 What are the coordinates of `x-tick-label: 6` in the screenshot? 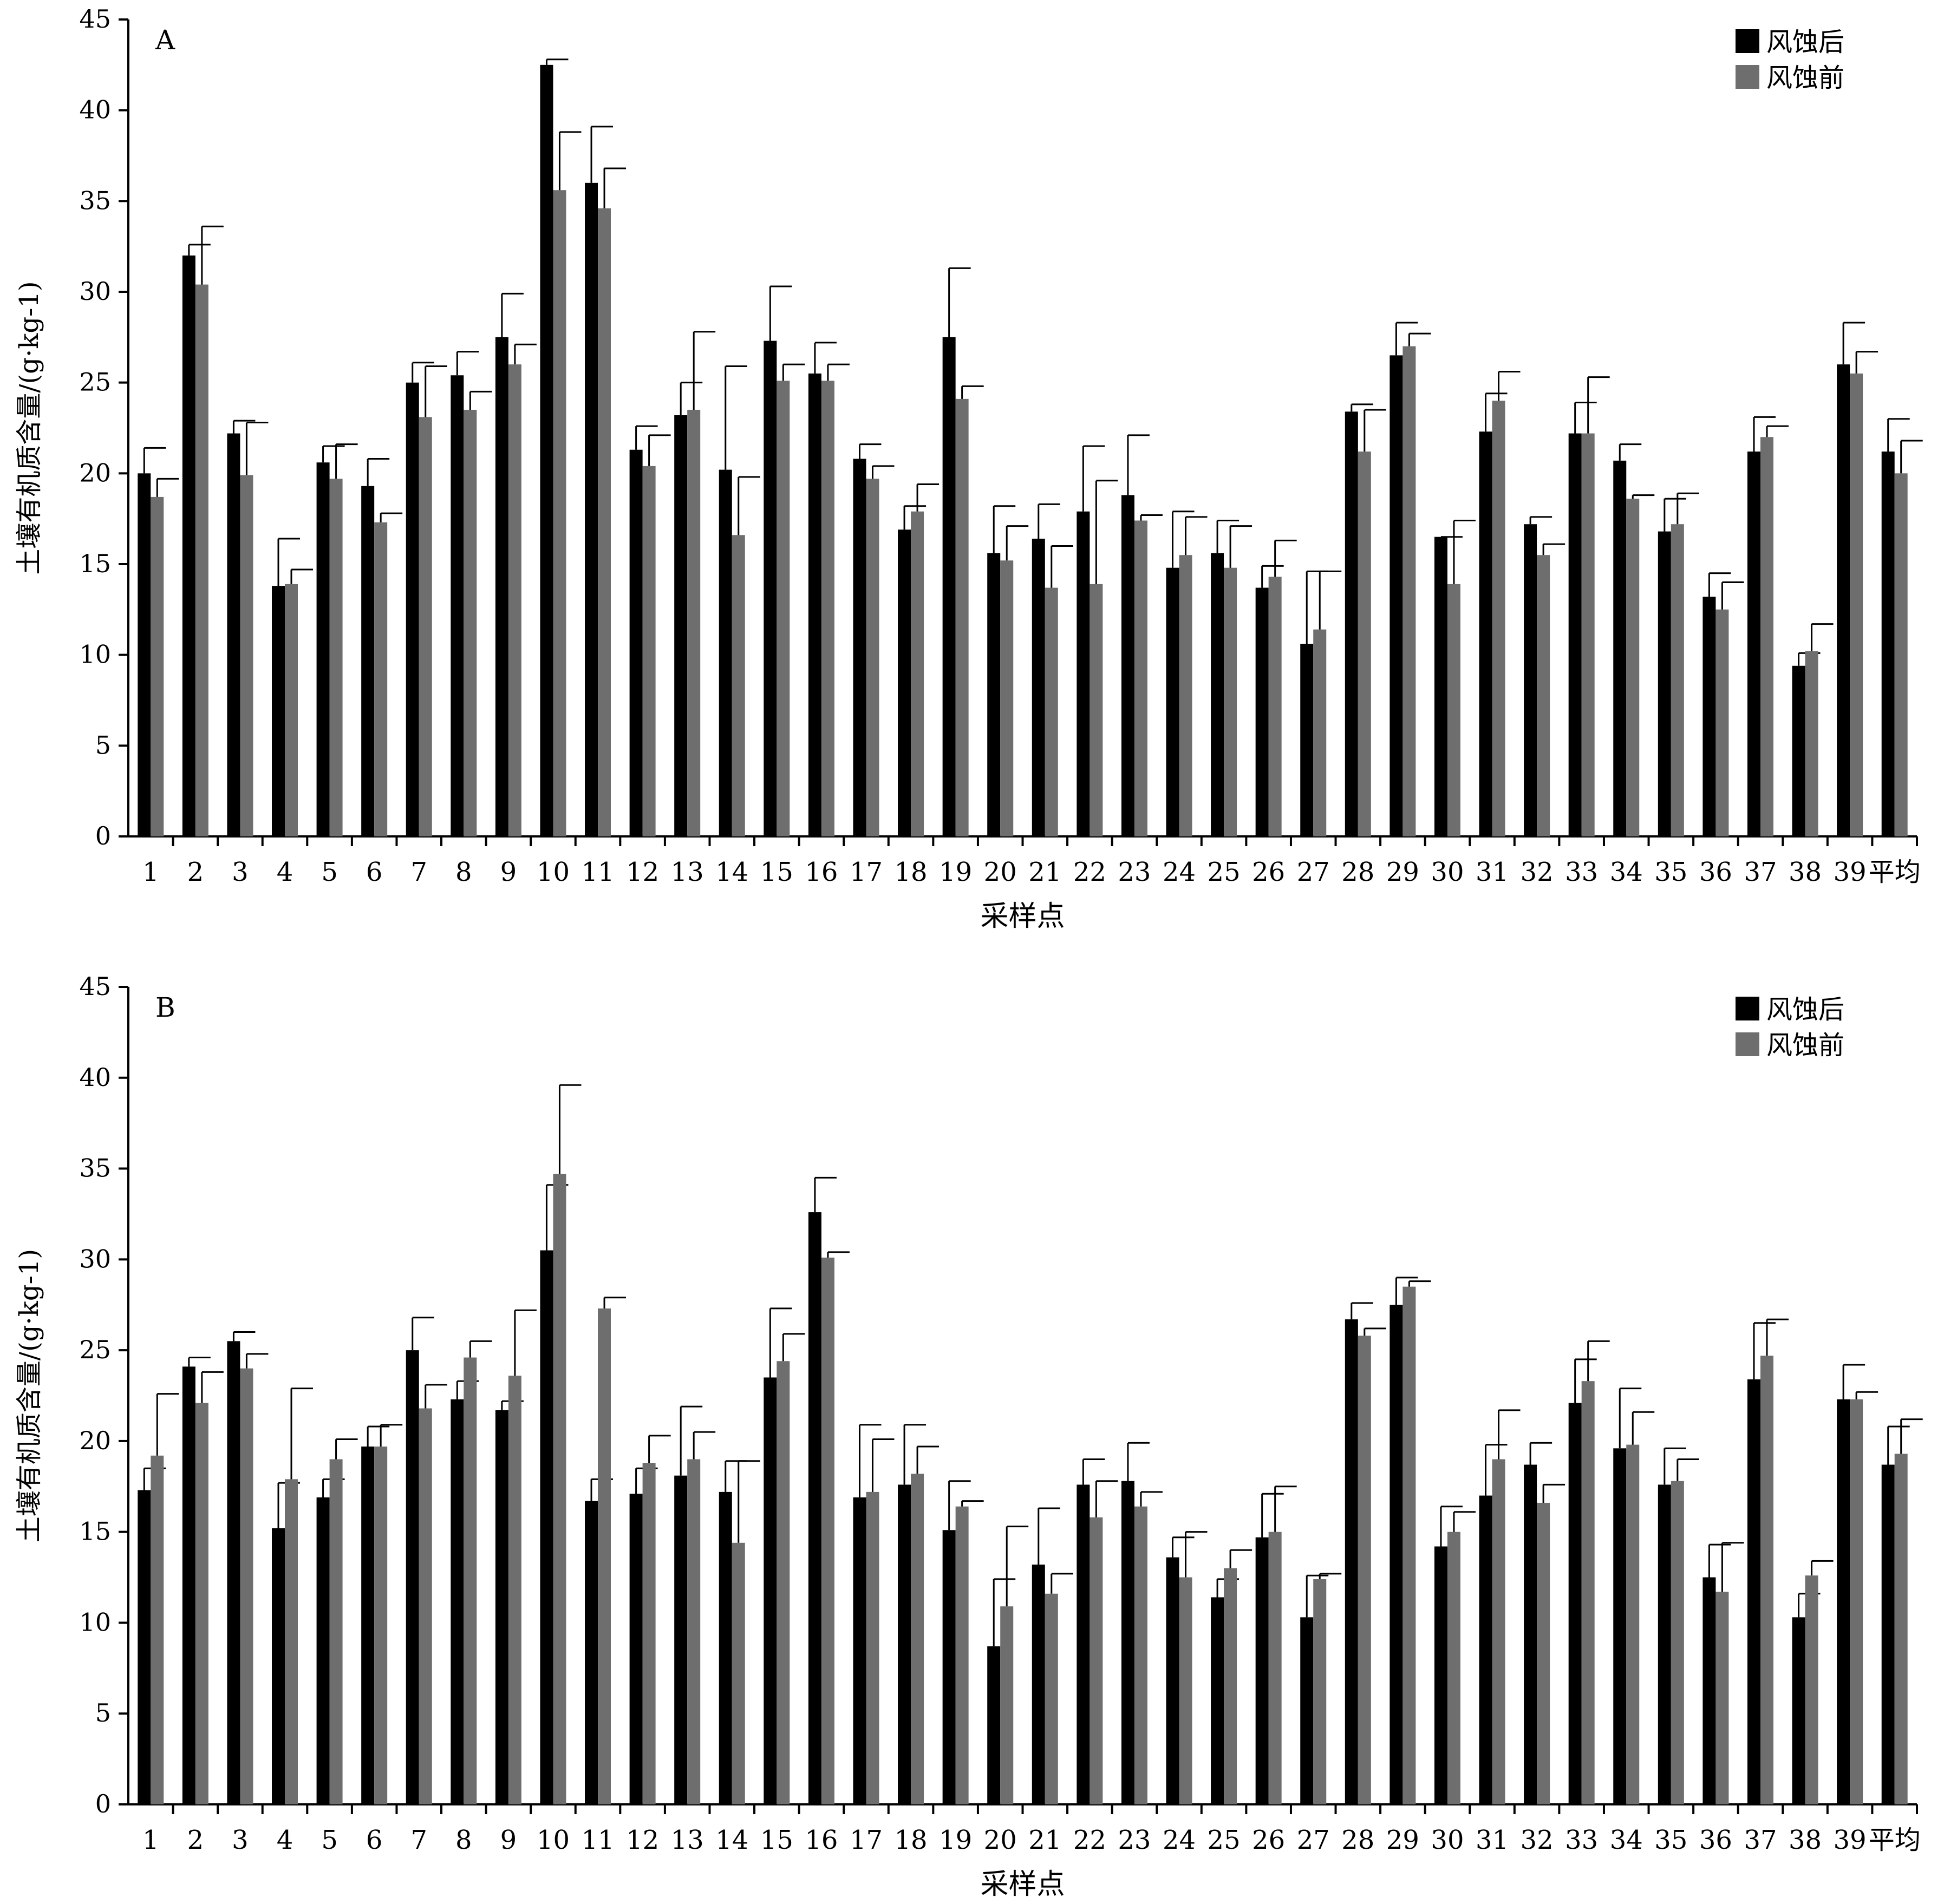 It's located at (374, 872).